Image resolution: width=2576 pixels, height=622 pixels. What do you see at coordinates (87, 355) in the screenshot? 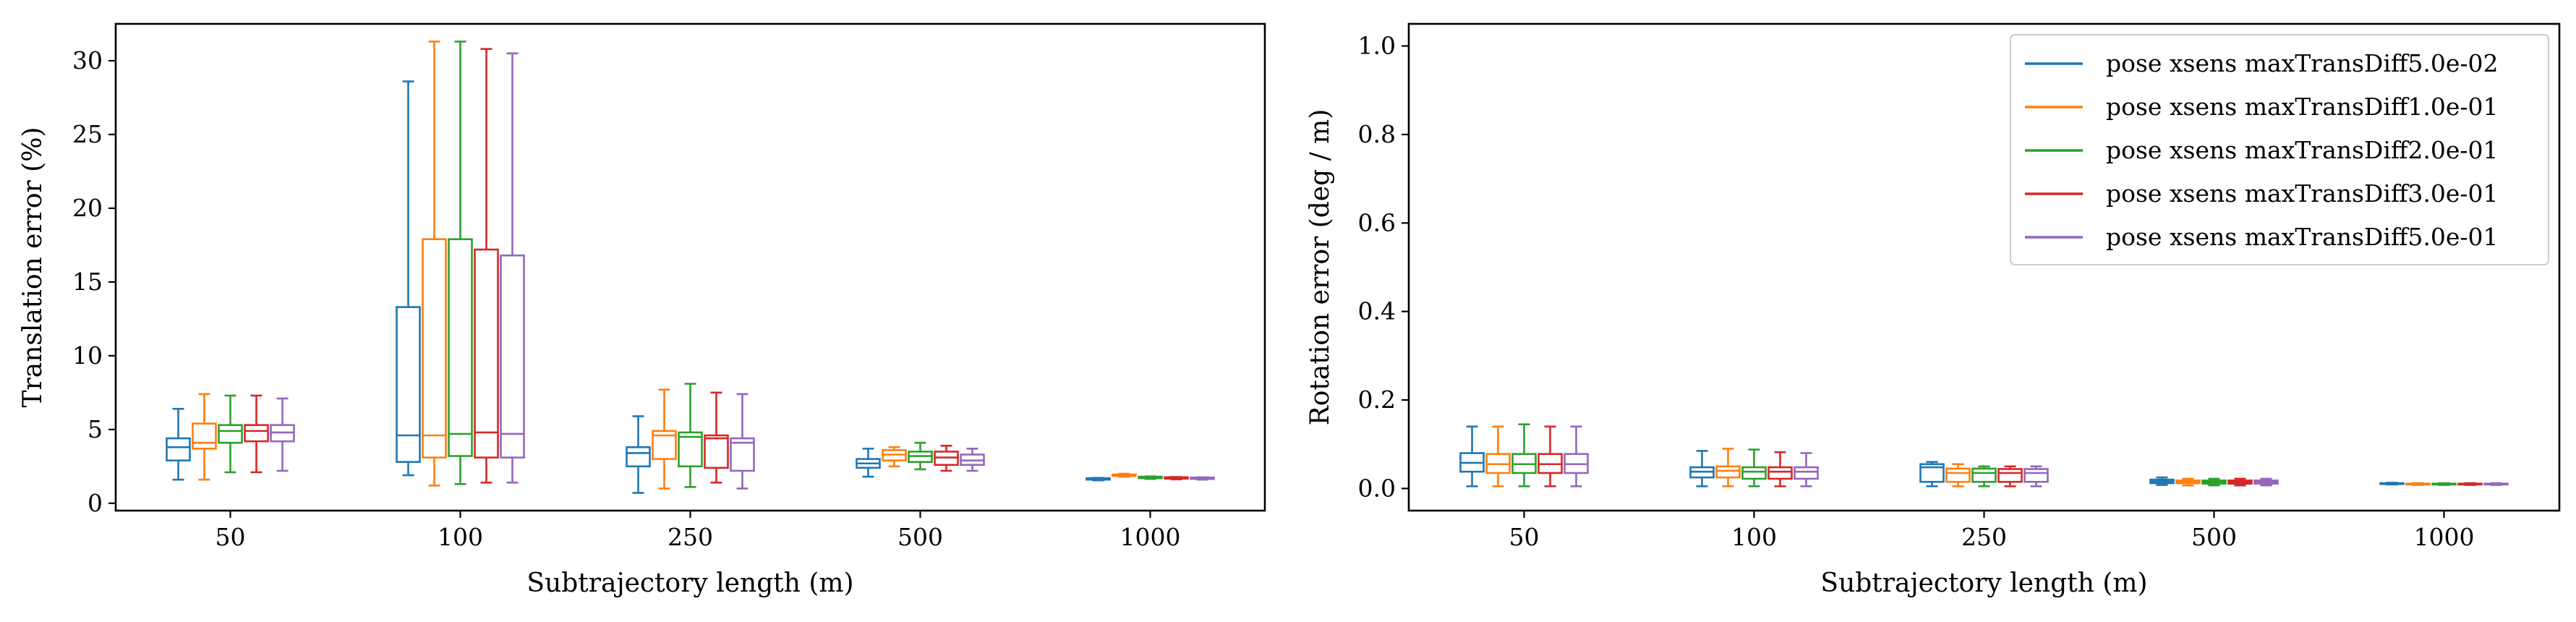
I see `y-tick-label: 10` at bounding box center [87, 355].